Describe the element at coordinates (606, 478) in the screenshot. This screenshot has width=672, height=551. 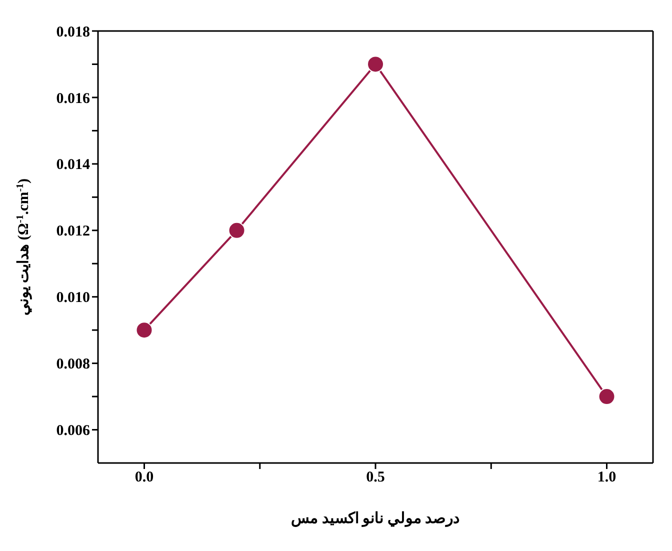
I see `x-tick-label: 1.0` at that location.